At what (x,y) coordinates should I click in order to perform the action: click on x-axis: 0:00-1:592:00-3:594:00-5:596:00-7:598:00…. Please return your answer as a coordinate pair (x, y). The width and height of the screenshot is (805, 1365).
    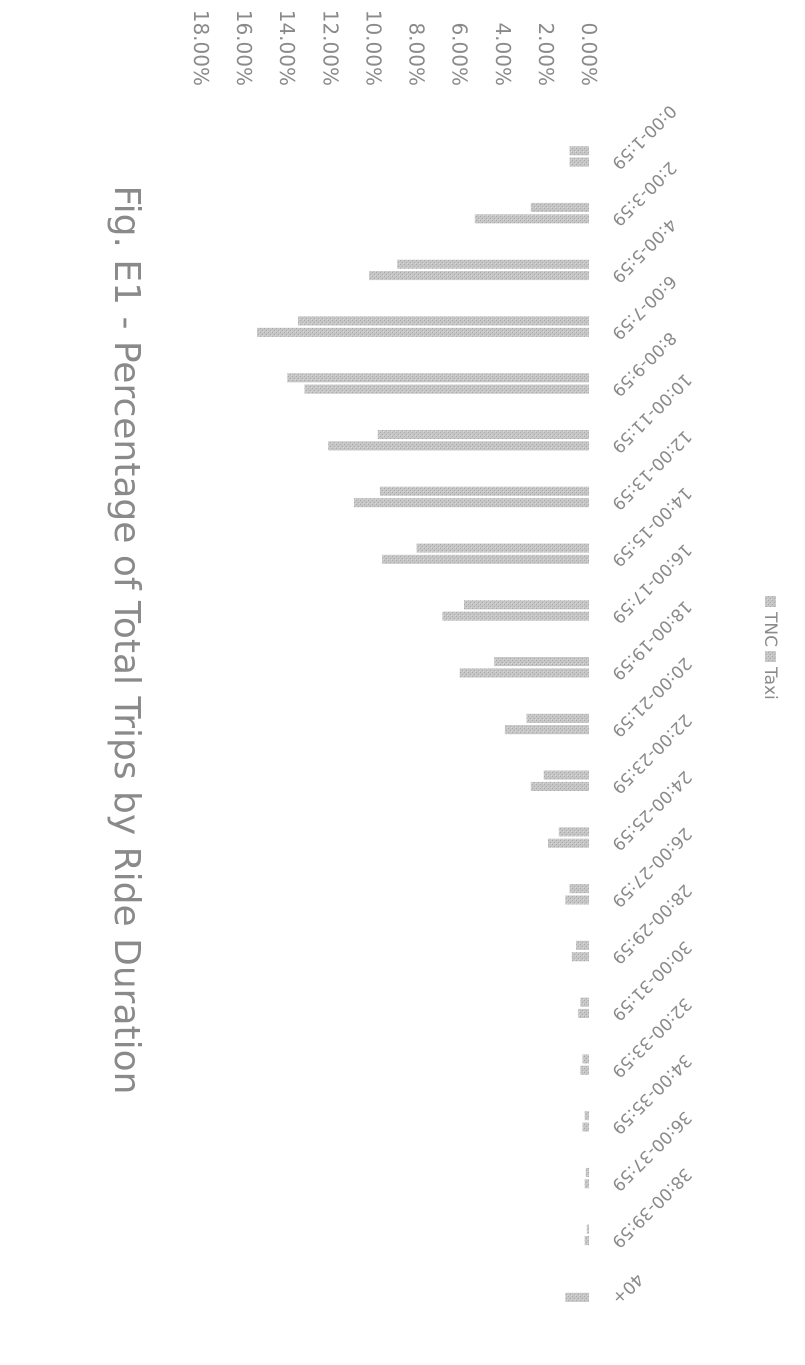
    Looking at the image, I should click on (651, 705).